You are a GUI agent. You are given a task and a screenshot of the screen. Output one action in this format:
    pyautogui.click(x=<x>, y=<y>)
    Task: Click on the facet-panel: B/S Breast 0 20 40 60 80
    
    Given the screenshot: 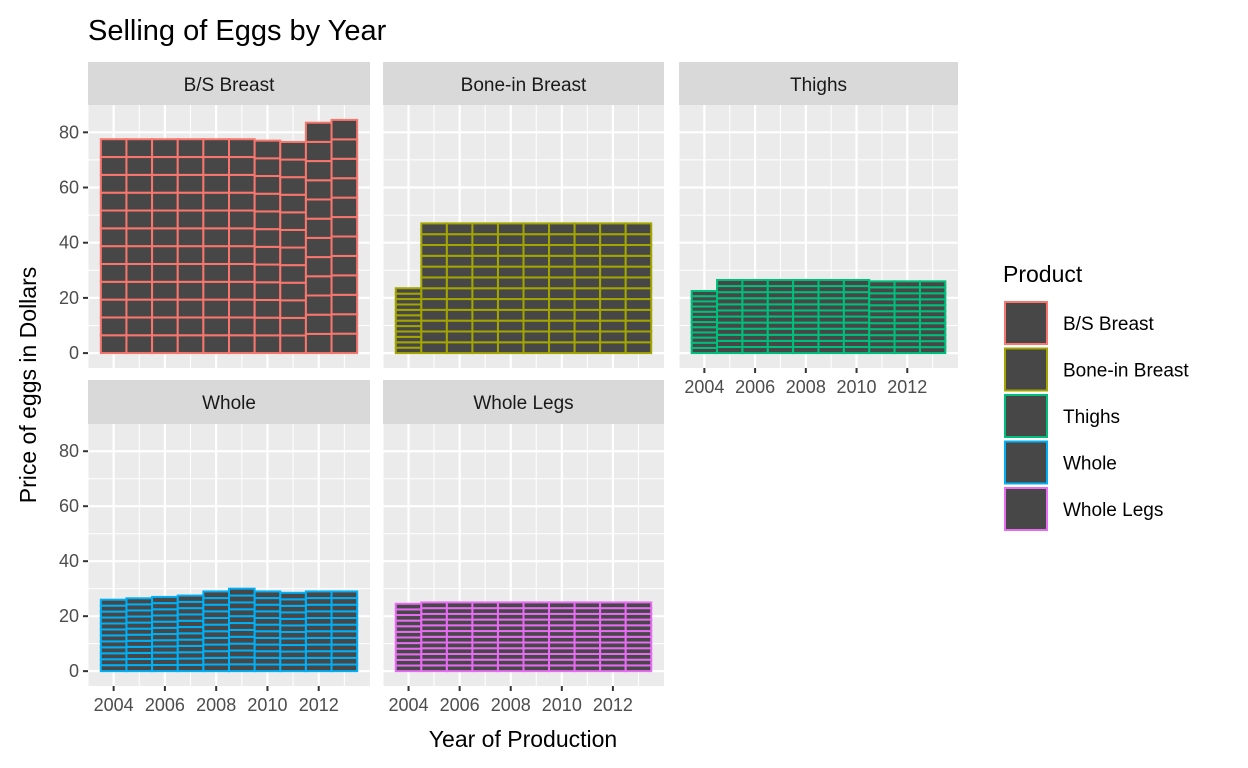 What is the action you would take?
    pyautogui.click(x=214, y=215)
    